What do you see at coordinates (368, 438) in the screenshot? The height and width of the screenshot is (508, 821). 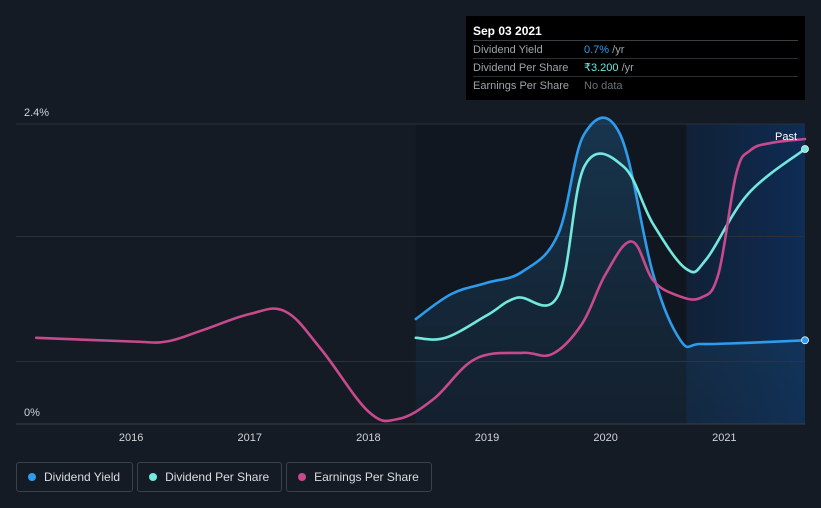 I see `x-tick-label: 2018` at bounding box center [368, 438].